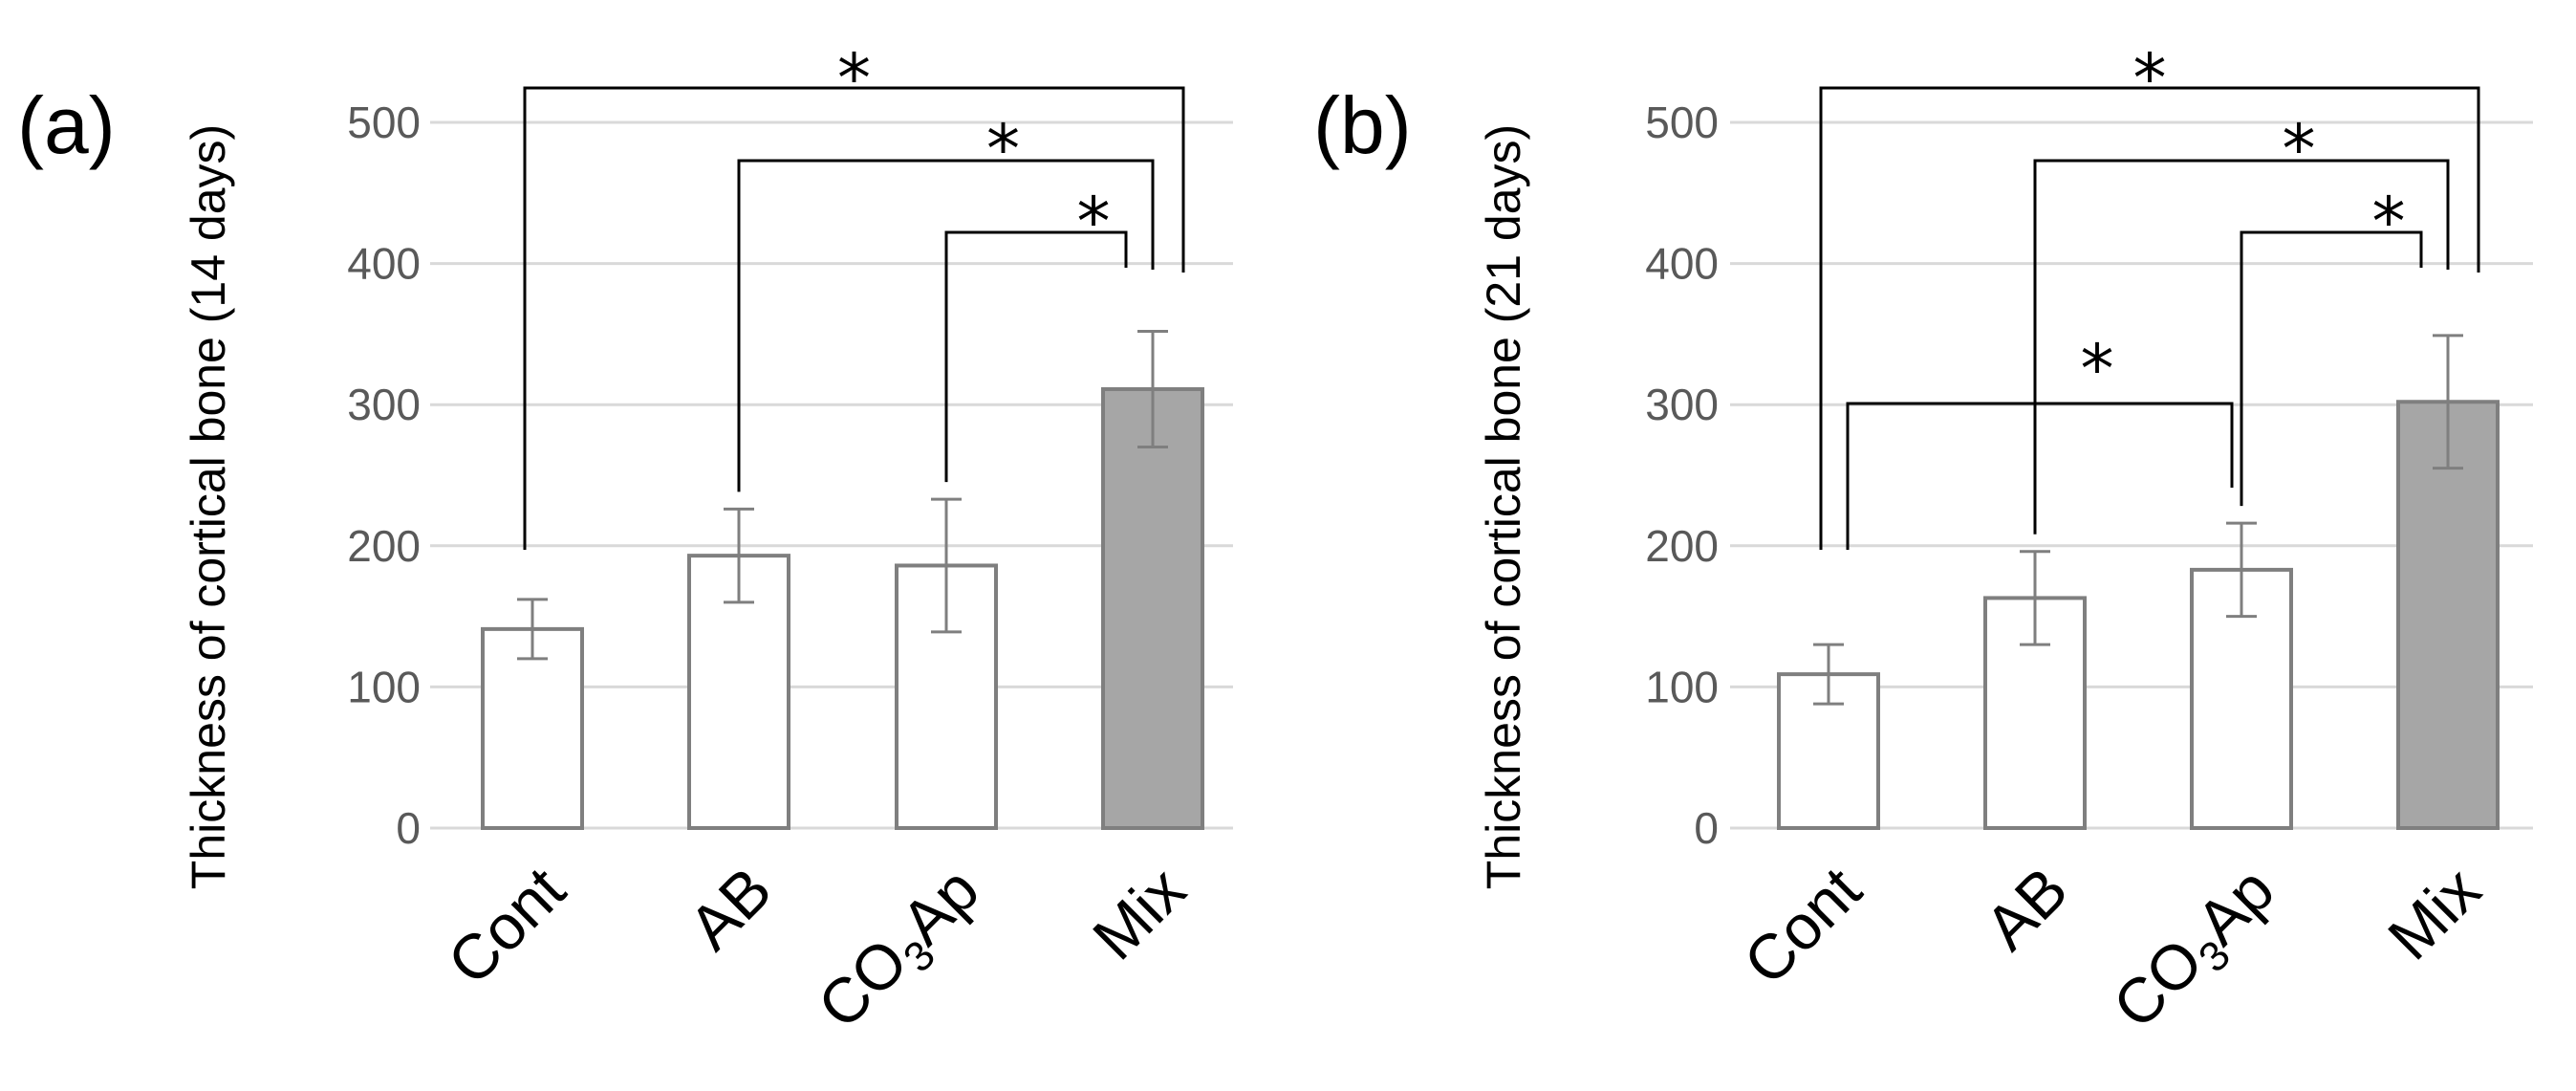  What do you see at coordinates (1362, 125) in the screenshot?
I see `panel-label: (b)` at bounding box center [1362, 125].